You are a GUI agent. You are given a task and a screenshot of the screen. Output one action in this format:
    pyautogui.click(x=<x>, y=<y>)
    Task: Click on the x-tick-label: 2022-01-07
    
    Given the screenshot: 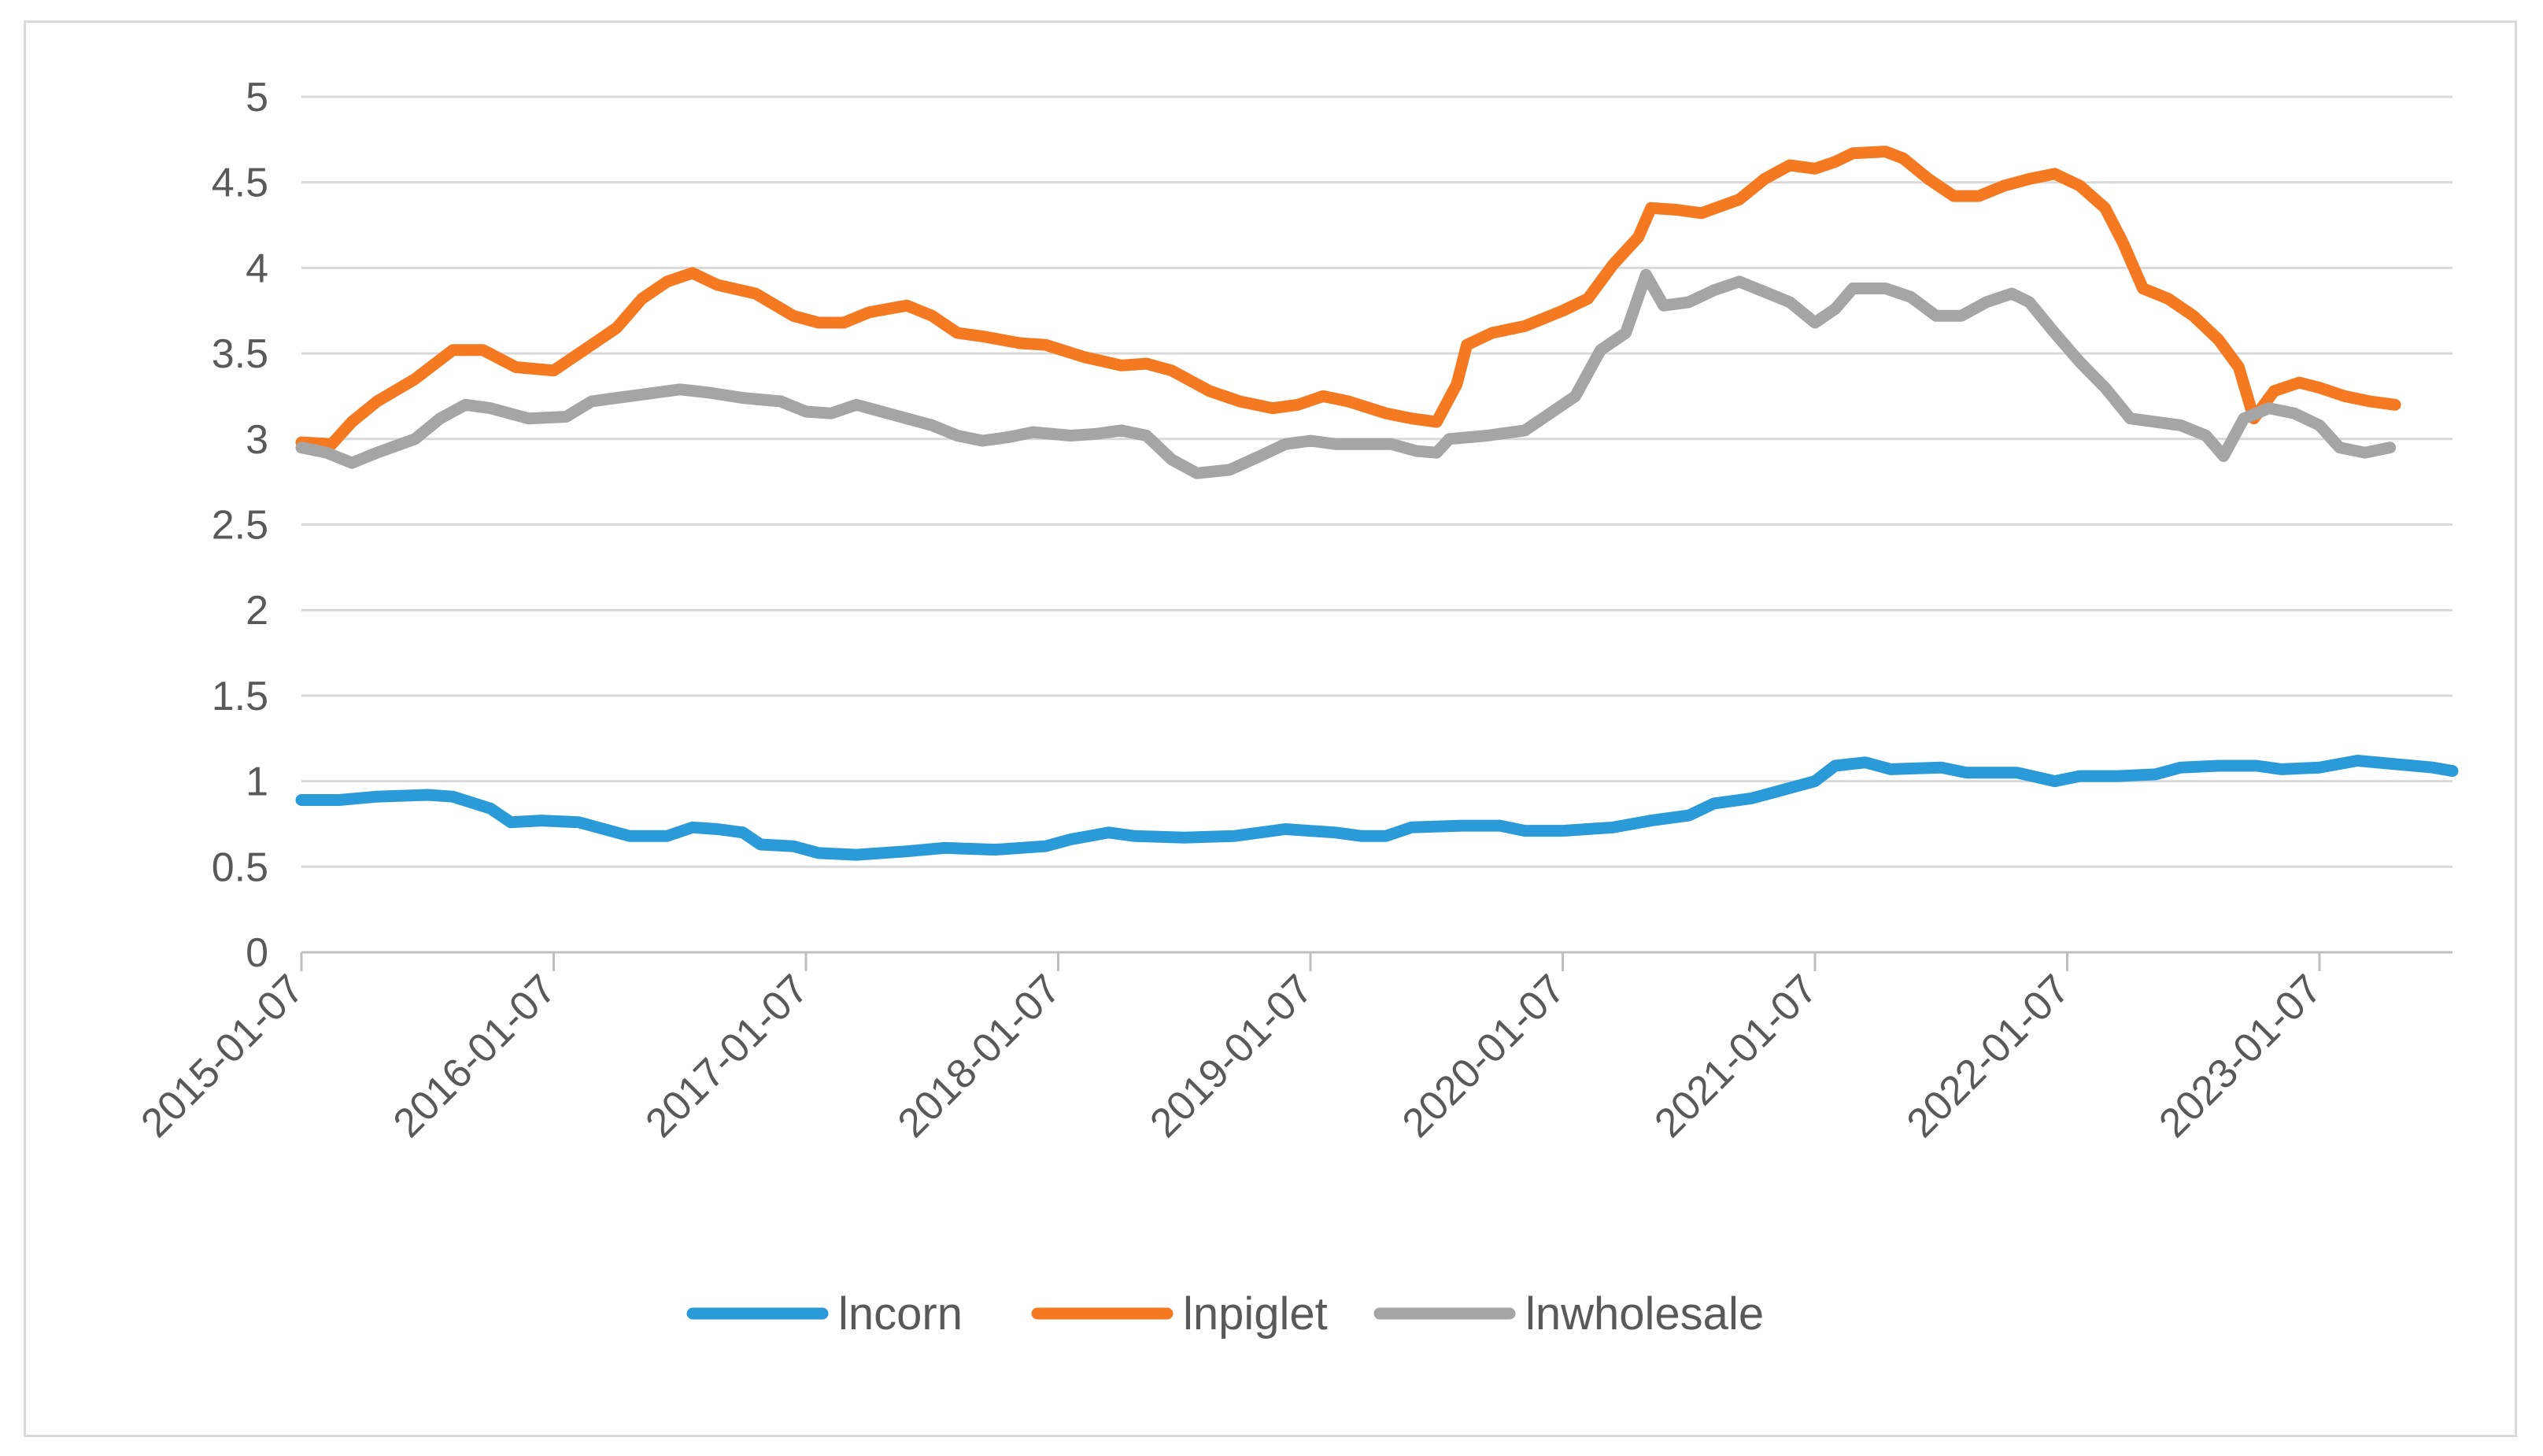 What is the action you would take?
    pyautogui.click(x=1988, y=1056)
    